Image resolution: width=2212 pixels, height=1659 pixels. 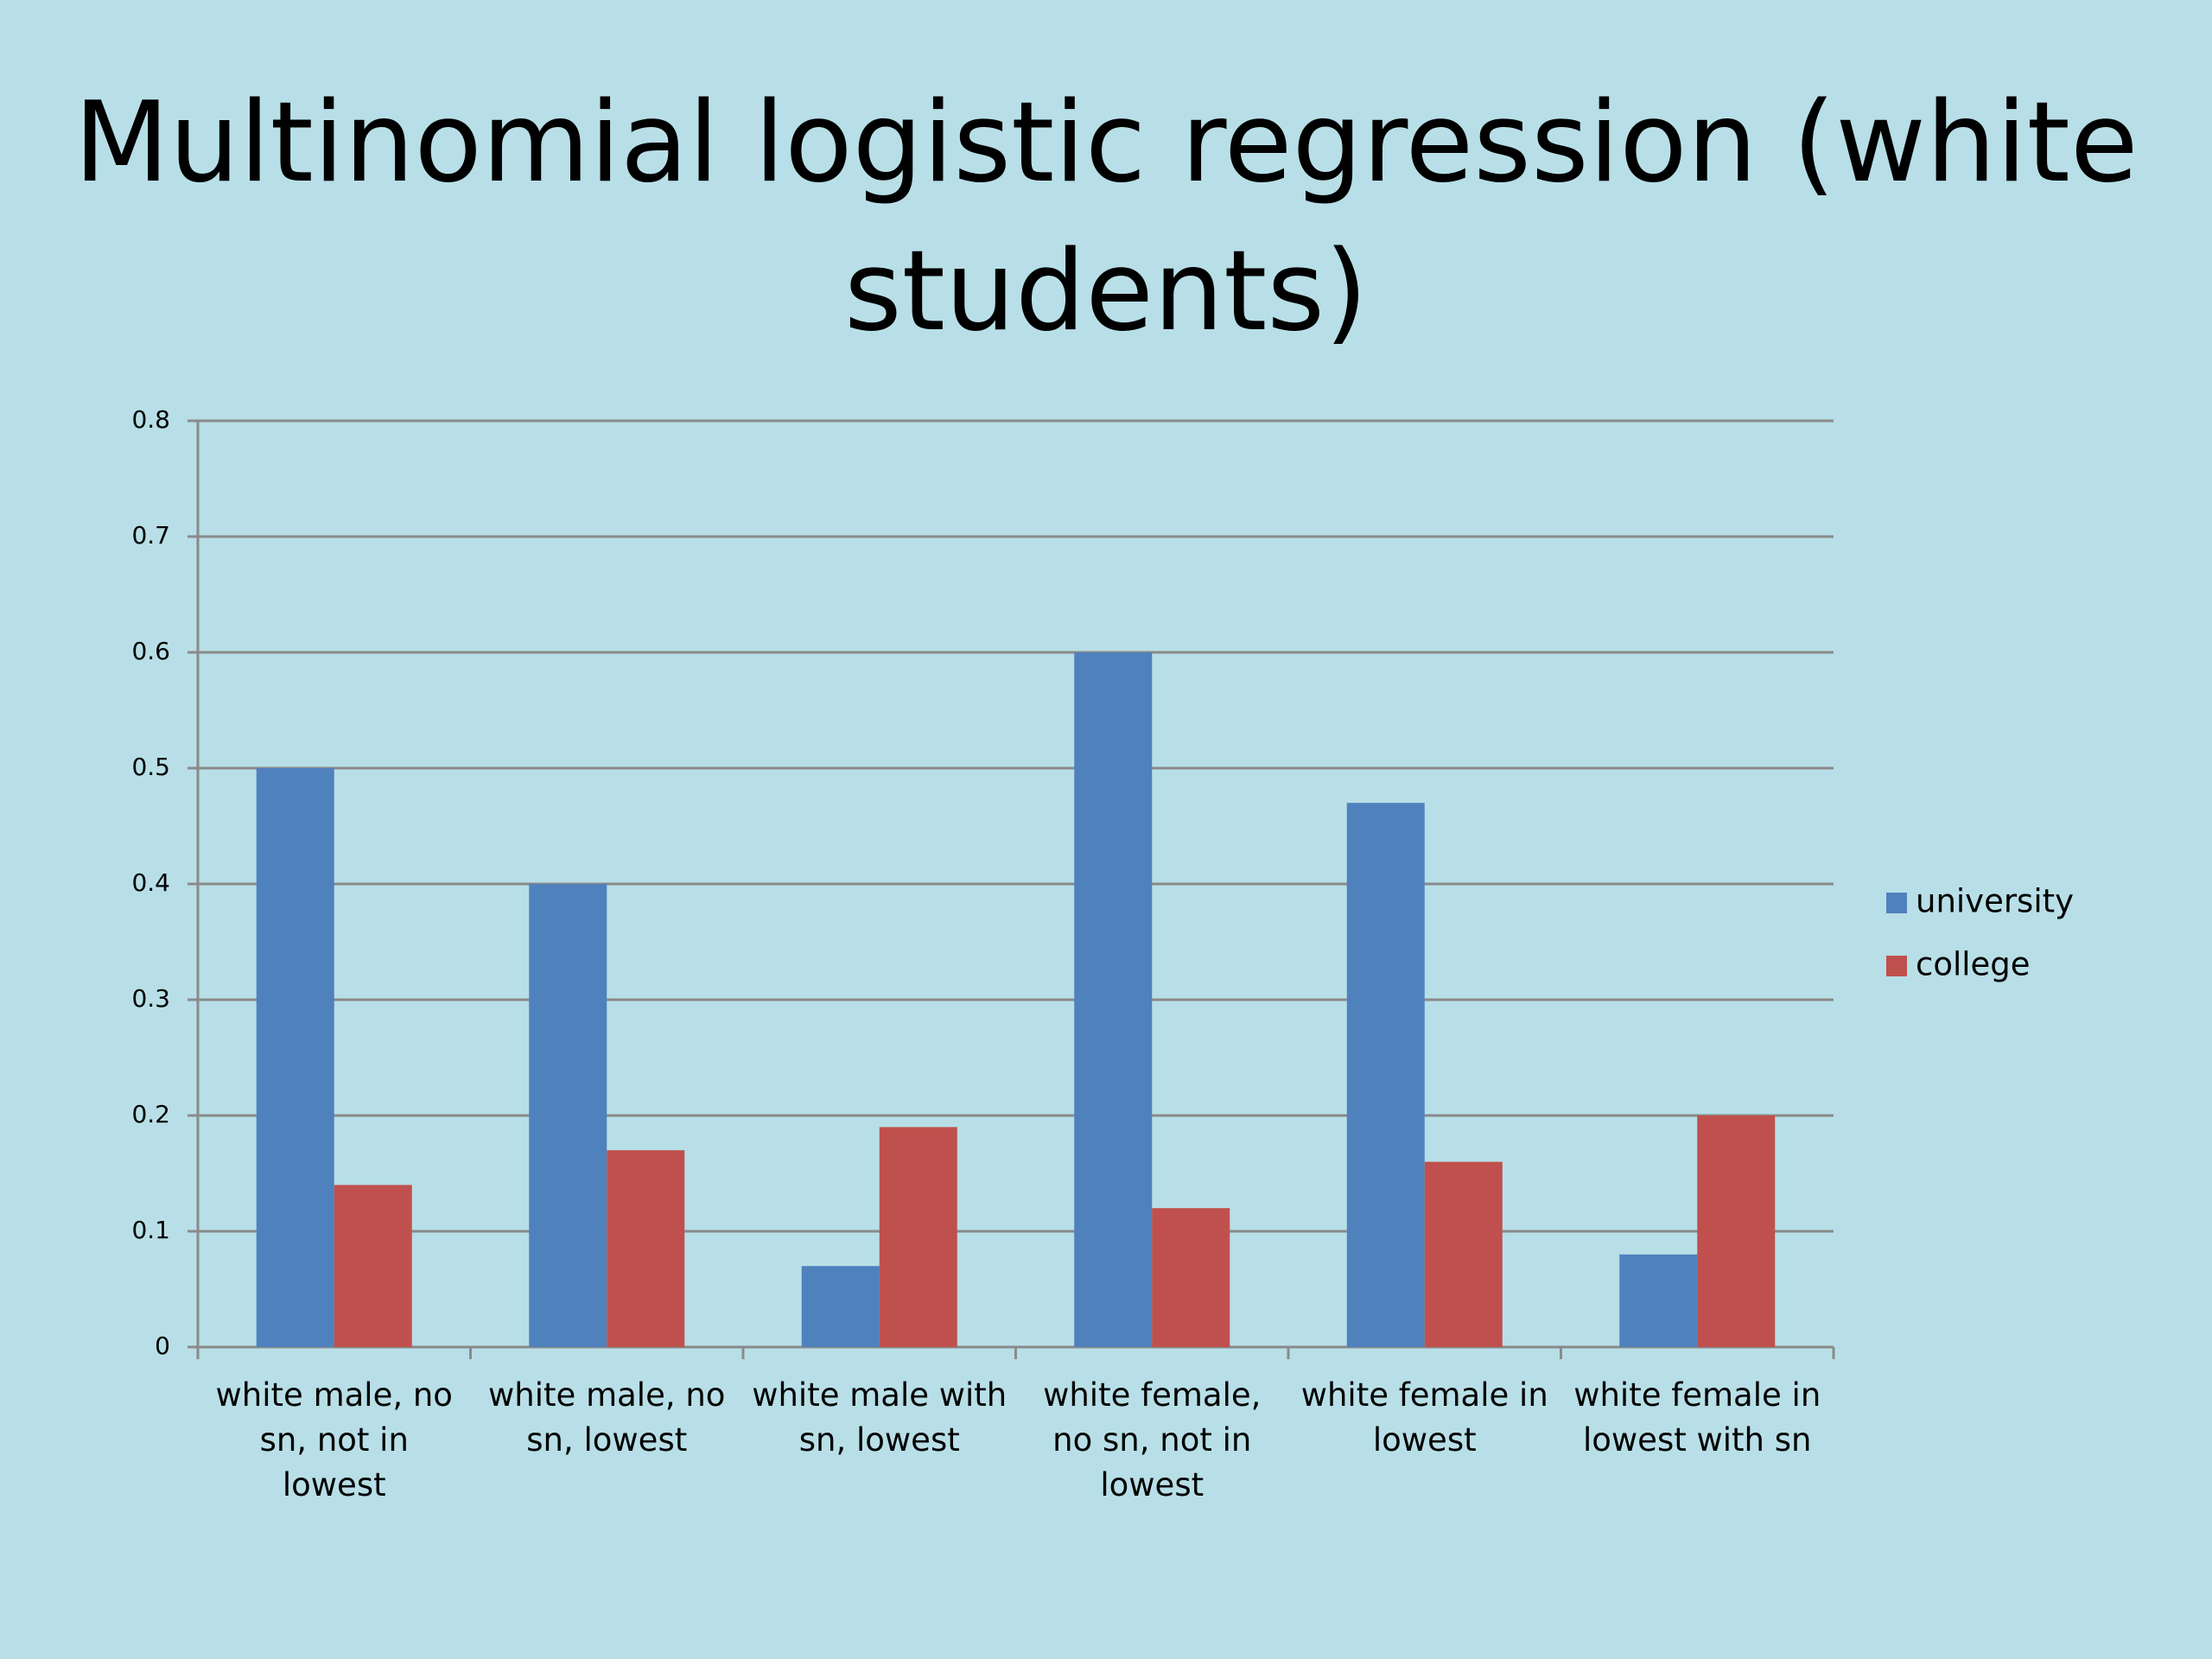 I want to click on x-tick-label: white female in lowest with sn, so click(x=1697, y=1417).